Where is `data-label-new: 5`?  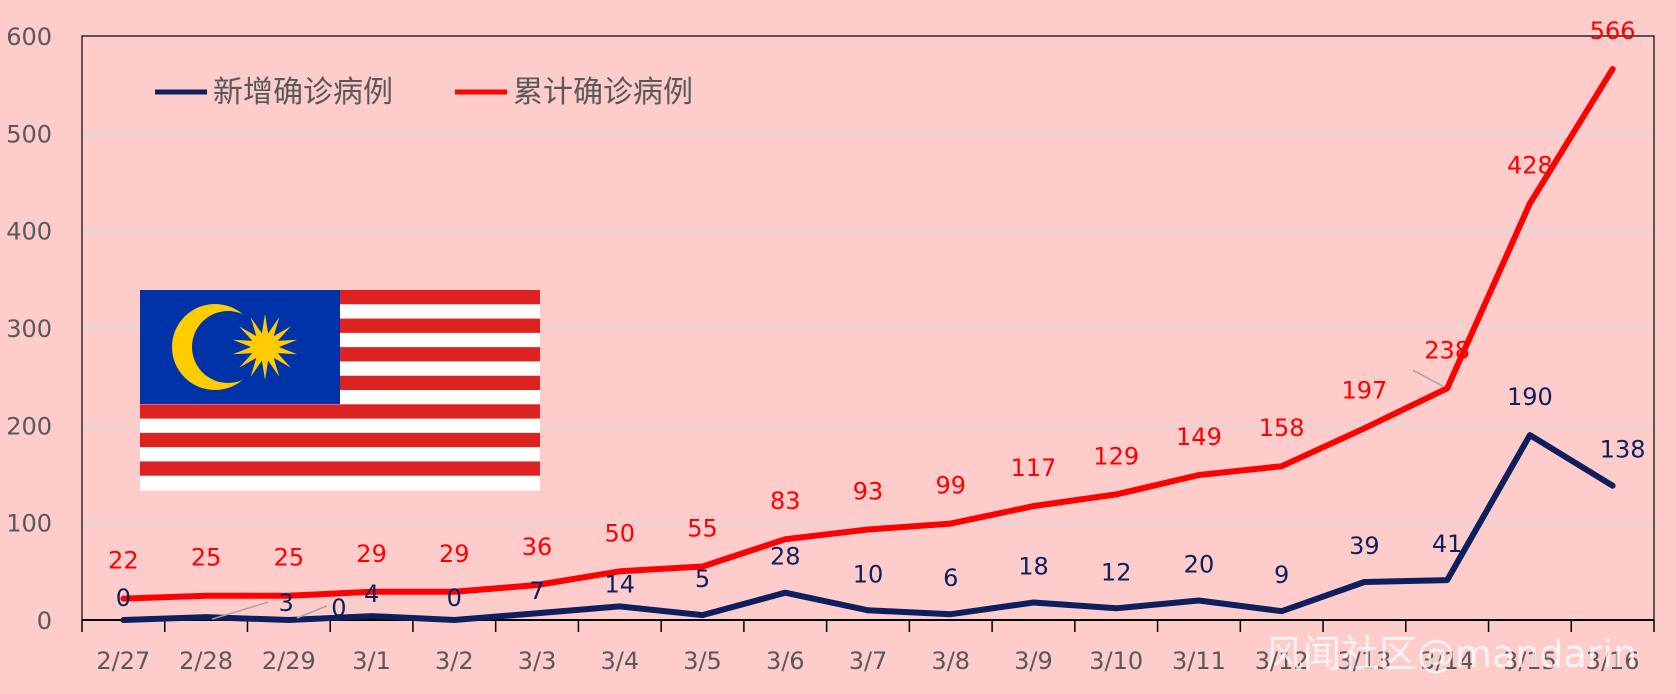
data-label-new: 5 is located at coordinates (702, 579).